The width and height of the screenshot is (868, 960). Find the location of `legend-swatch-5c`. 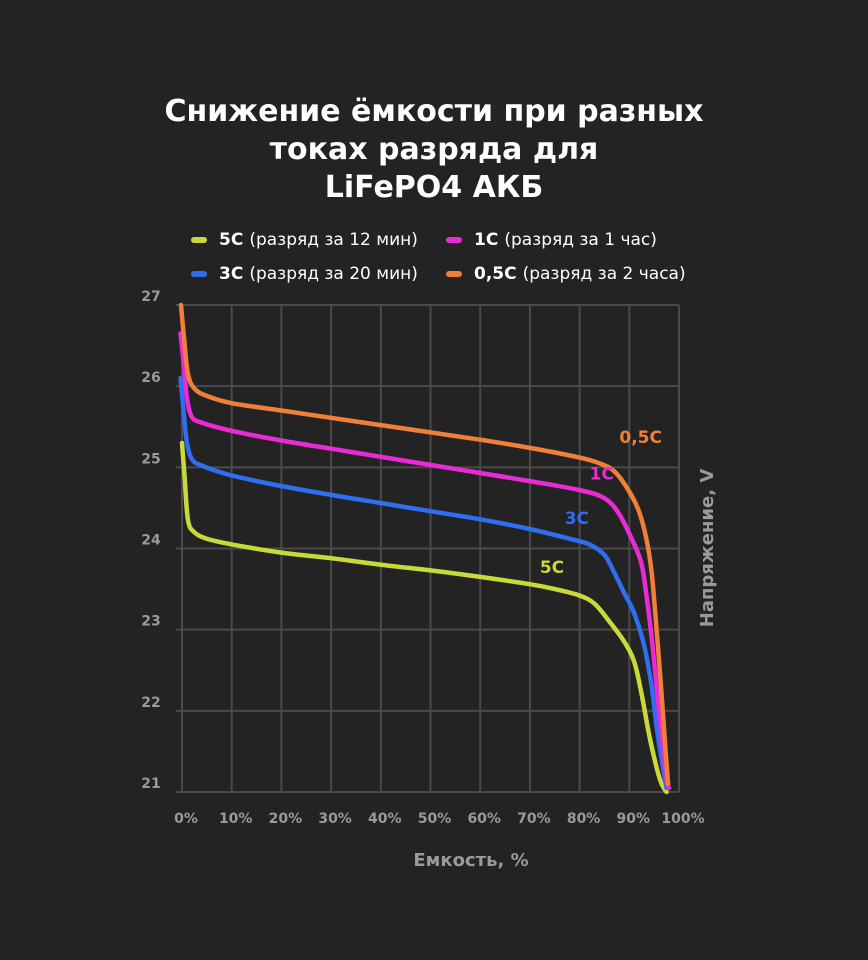

legend-swatch-5c is located at coordinates (199, 240).